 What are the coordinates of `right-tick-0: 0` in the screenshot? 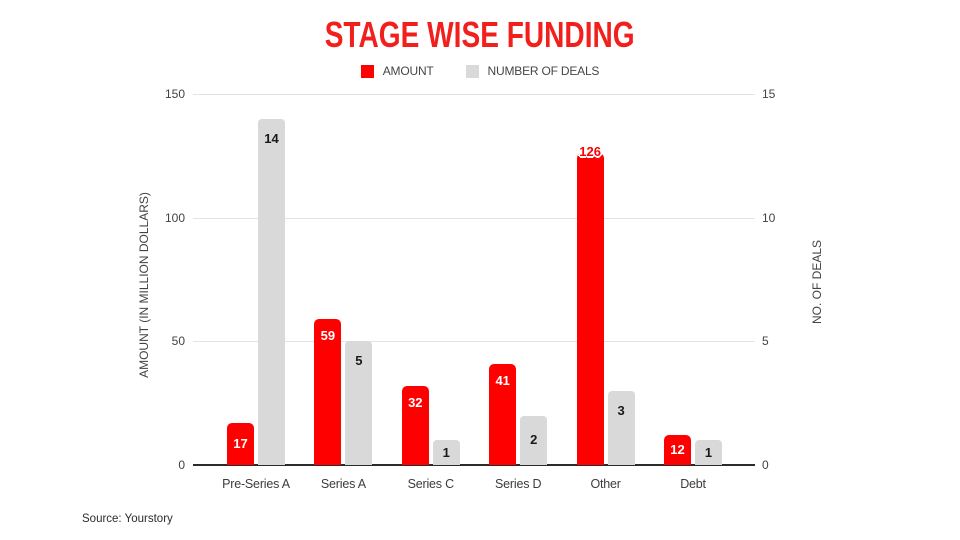 It's located at (765, 465).